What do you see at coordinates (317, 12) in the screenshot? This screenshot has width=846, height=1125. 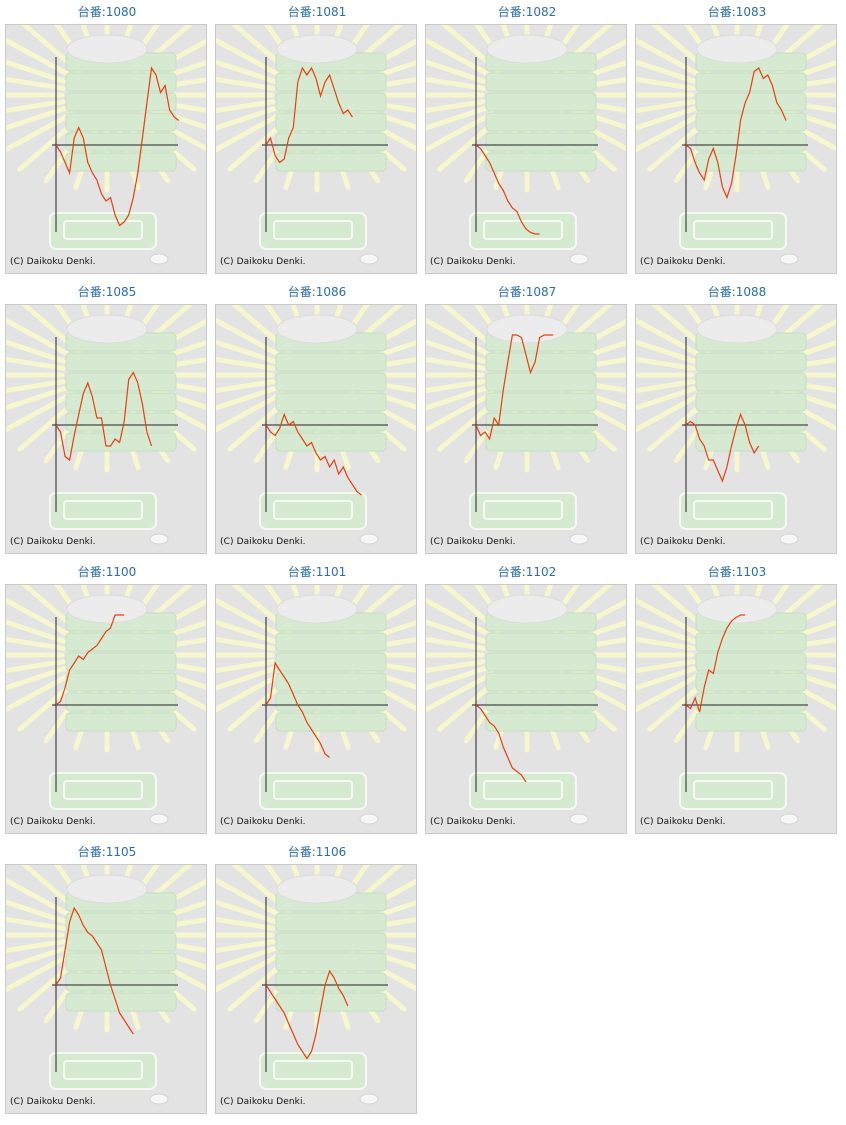 I see `machine-number-link: 台番:1081` at bounding box center [317, 12].